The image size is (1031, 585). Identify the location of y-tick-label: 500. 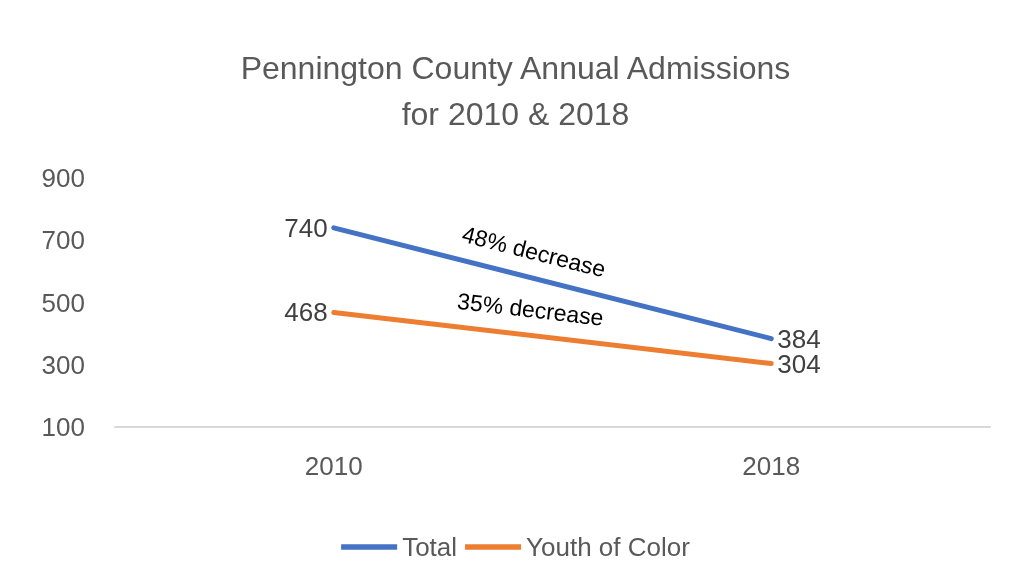
(63, 302).